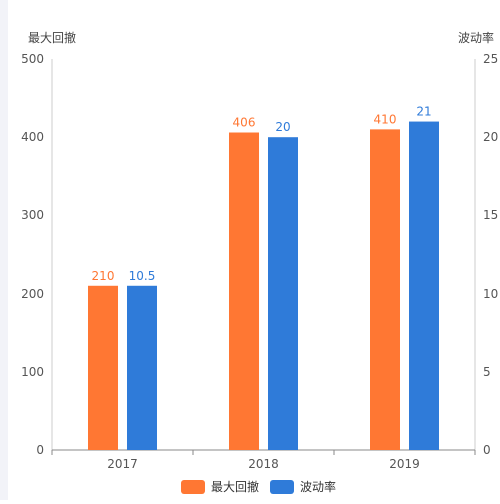 The width and height of the screenshot is (500, 504). I want to click on bar-max-drawdown-2018, so click(244, 291).